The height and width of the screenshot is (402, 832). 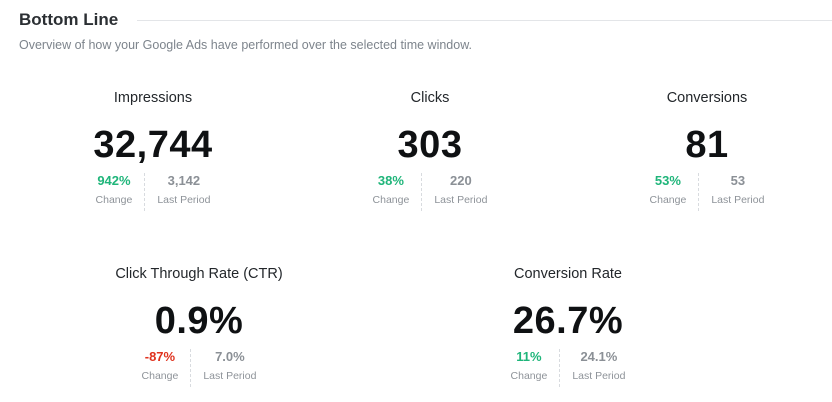 What do you see at coordinates (667, 180) in the screenshot?
I see `change-value: 53%` at bounding box center [667, 180].